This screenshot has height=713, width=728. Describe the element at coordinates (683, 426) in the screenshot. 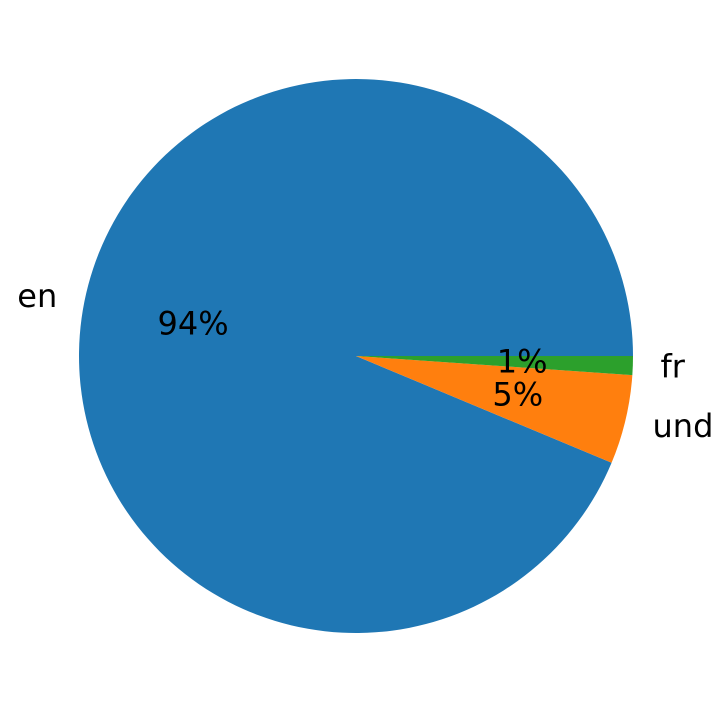

I see `slice-label-und: und` at that location.